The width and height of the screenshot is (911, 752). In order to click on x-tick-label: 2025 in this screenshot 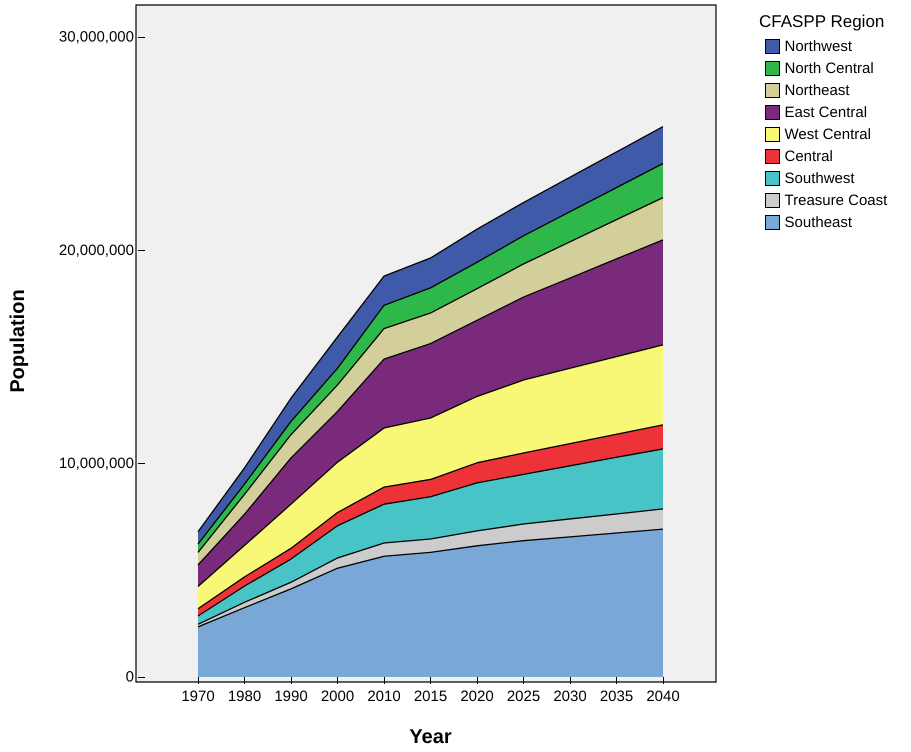, I will do `click(523, 696)`.